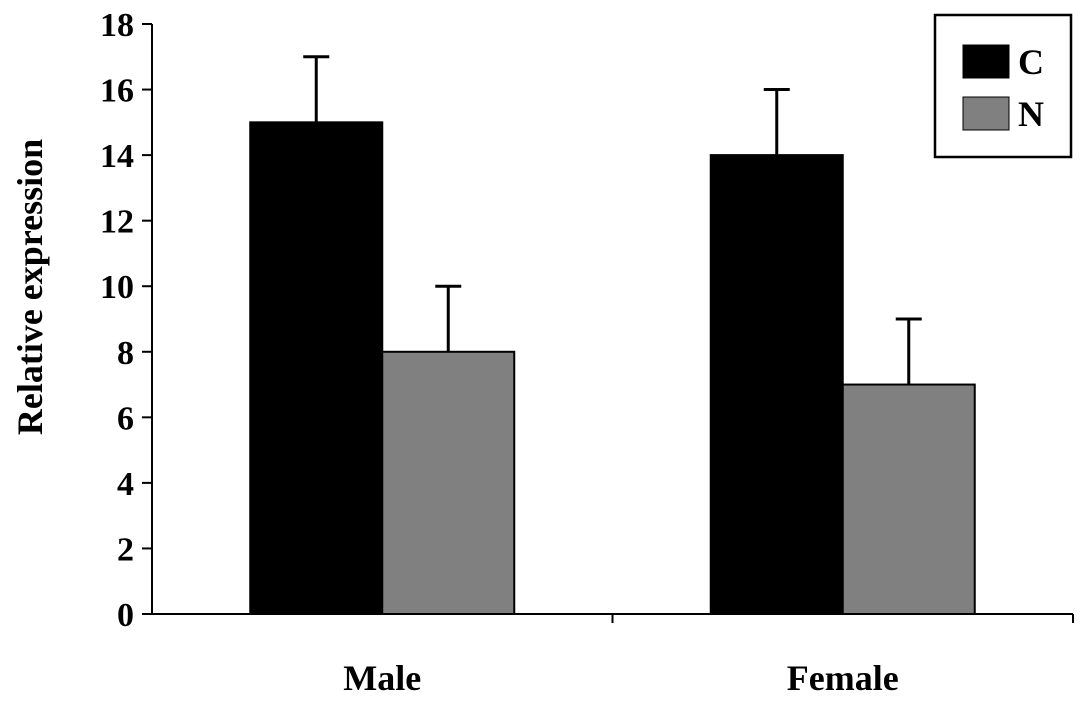 The height and width of the screenshot is (703, 1087). What do you see at coordinates (125, 484) in the screenshot?
I see `y-tick-label: 4` at bounding box center [125, 484].